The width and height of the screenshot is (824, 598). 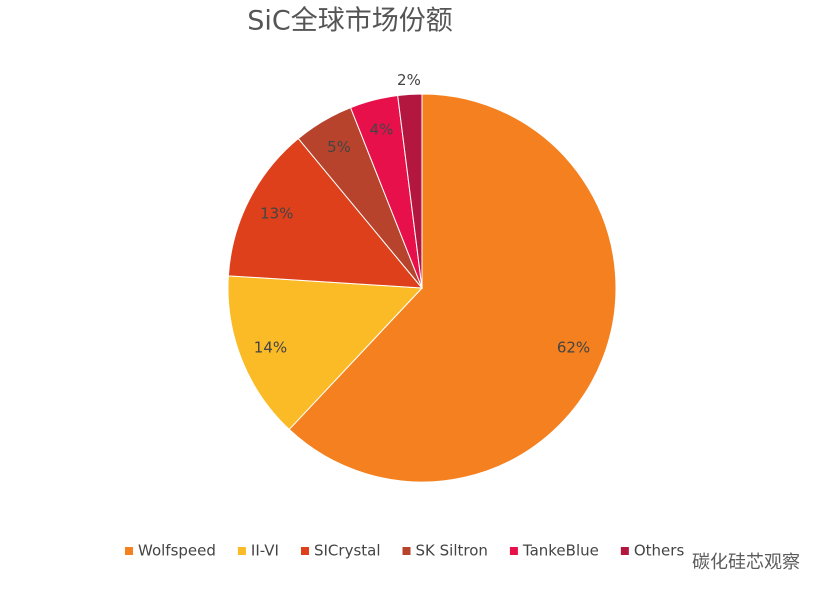 What do you see at coordinates (560, 551) in the screenshot?
I see `legend-label: TankeBlue` at bounding box center [560, 551].